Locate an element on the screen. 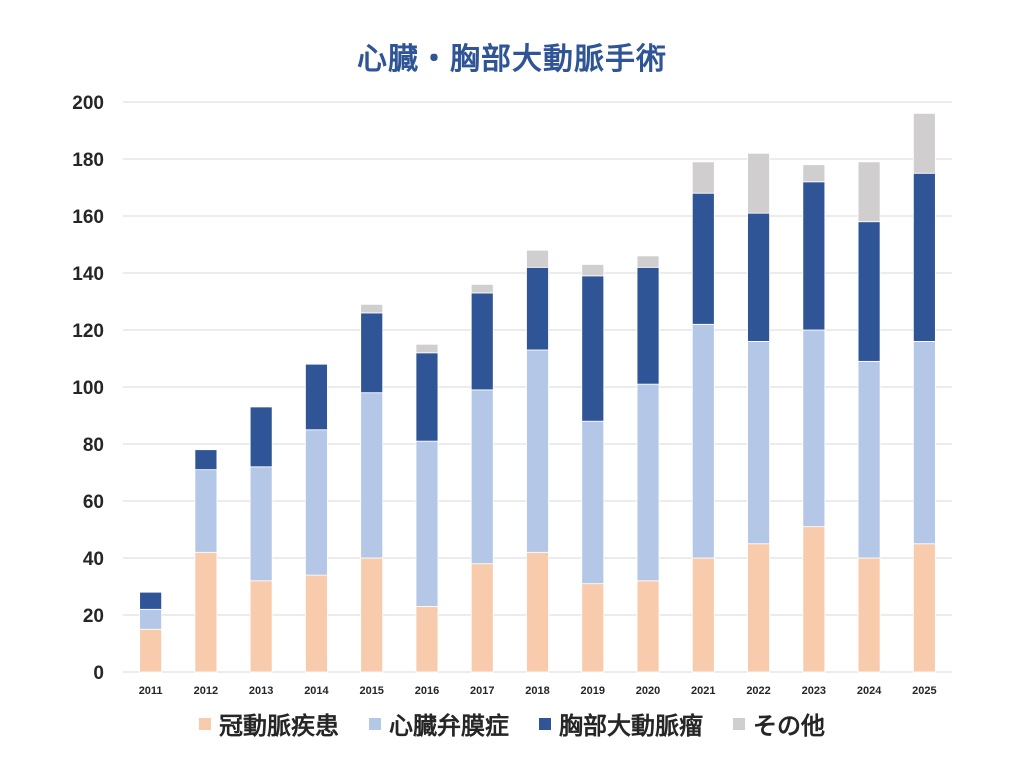 The height and width of the screenshot is (768, 1024). y-tick-label: 60 is located at coordinates (93, 502).